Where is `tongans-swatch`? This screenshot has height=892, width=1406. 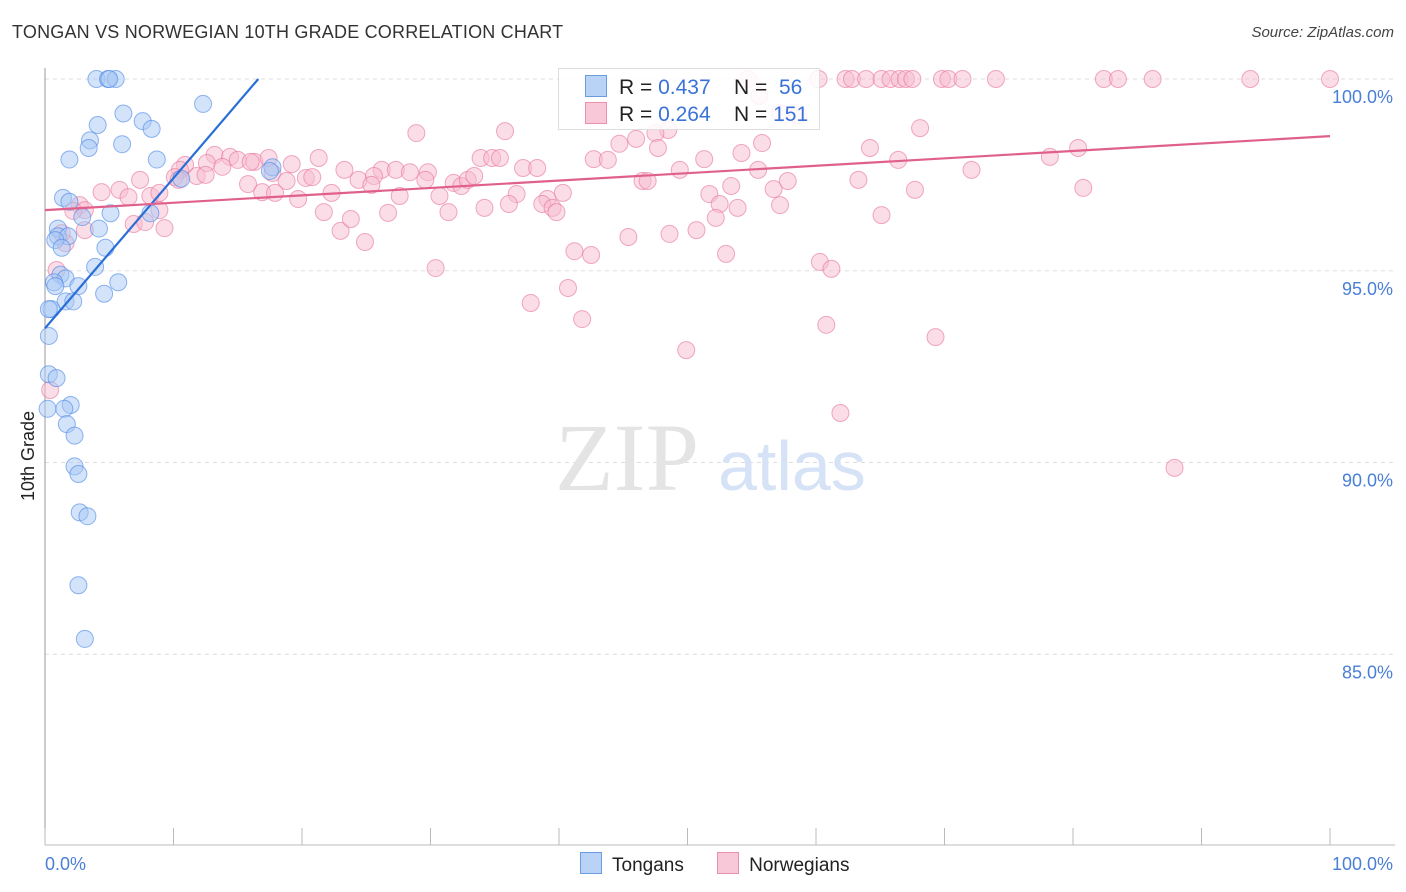
tongans-swatch is located at coordinates (591, 863).